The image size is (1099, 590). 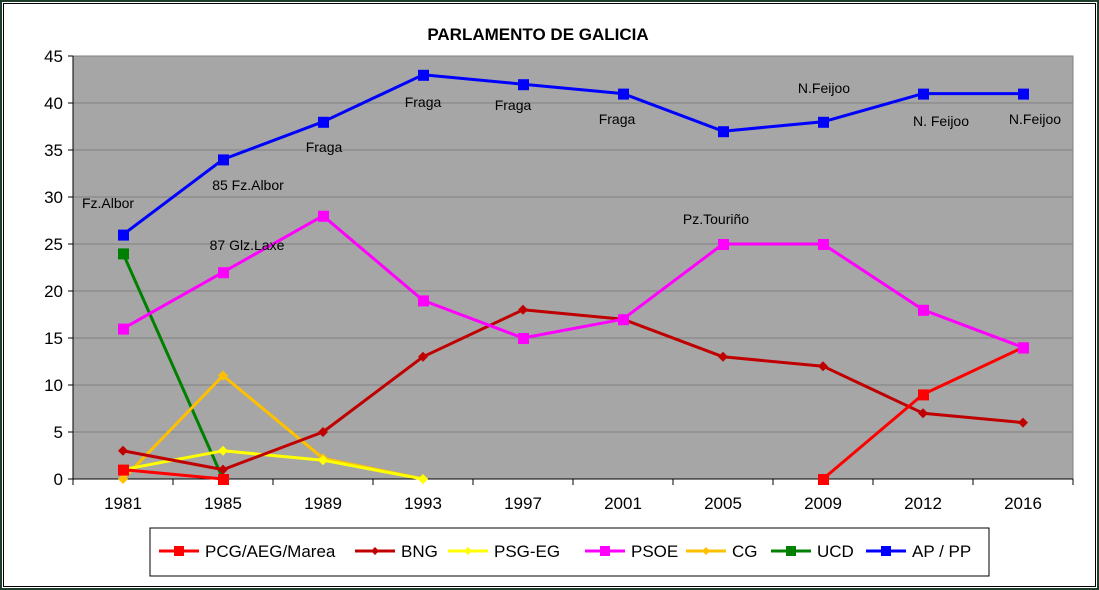 What do you see at coordinates (223, 503) in the screenshot?
I see `x-tick-label: 1985` at bounding box center [223, 503].